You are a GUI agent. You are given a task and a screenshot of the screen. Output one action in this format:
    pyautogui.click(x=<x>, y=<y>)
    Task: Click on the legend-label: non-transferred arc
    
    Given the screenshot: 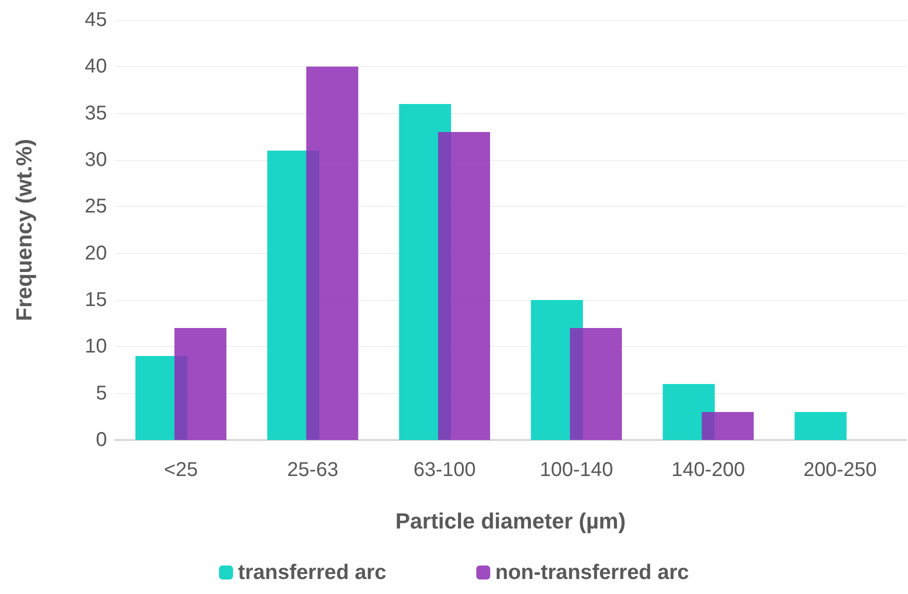 What is the action you would take?
    pyautogui.click(x=592, y=572)
    